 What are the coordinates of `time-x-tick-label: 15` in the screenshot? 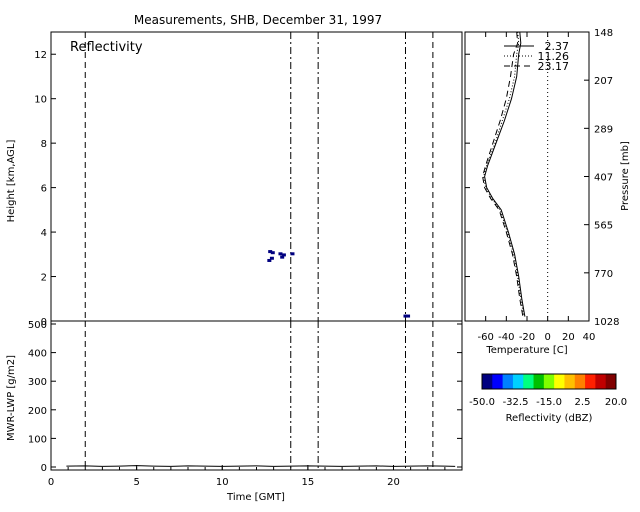 It's located at (308, 482).